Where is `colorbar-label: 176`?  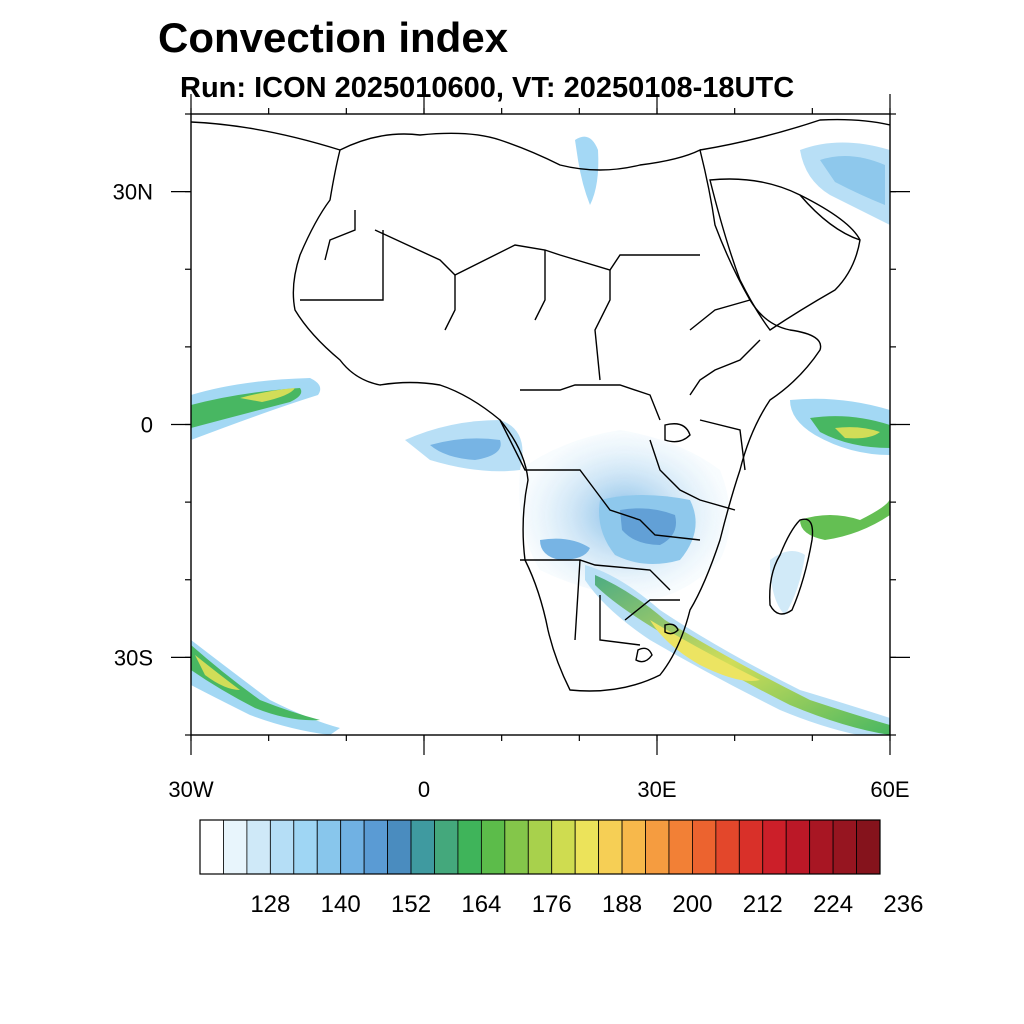
colorbar-label: 176 is located at coordinates (552, 904).